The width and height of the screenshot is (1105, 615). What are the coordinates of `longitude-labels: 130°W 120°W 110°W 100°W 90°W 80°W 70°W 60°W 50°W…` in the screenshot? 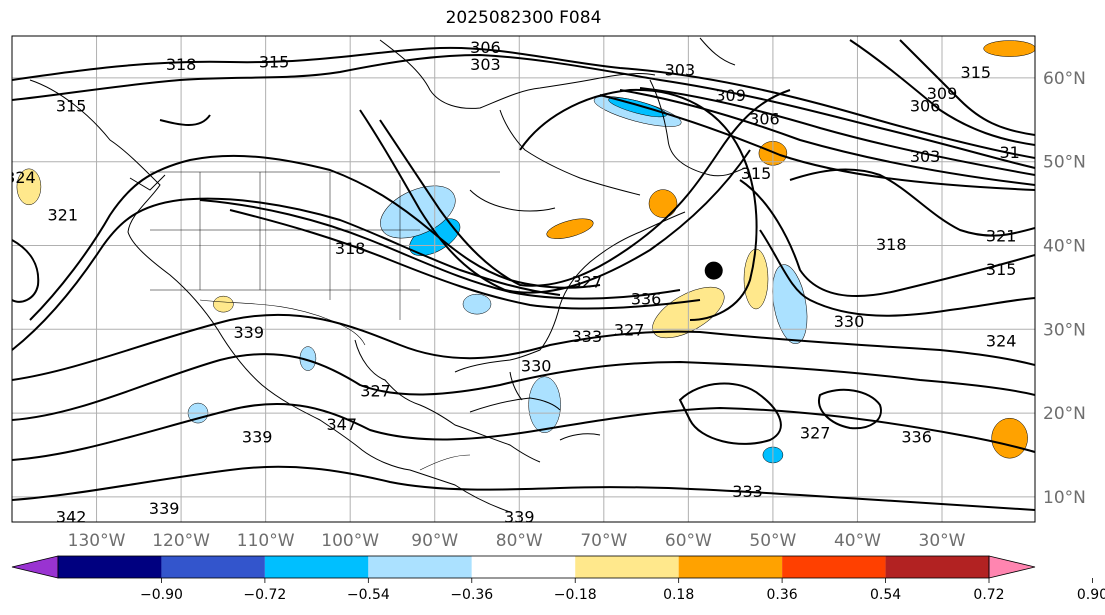 It's located at (517, 541).